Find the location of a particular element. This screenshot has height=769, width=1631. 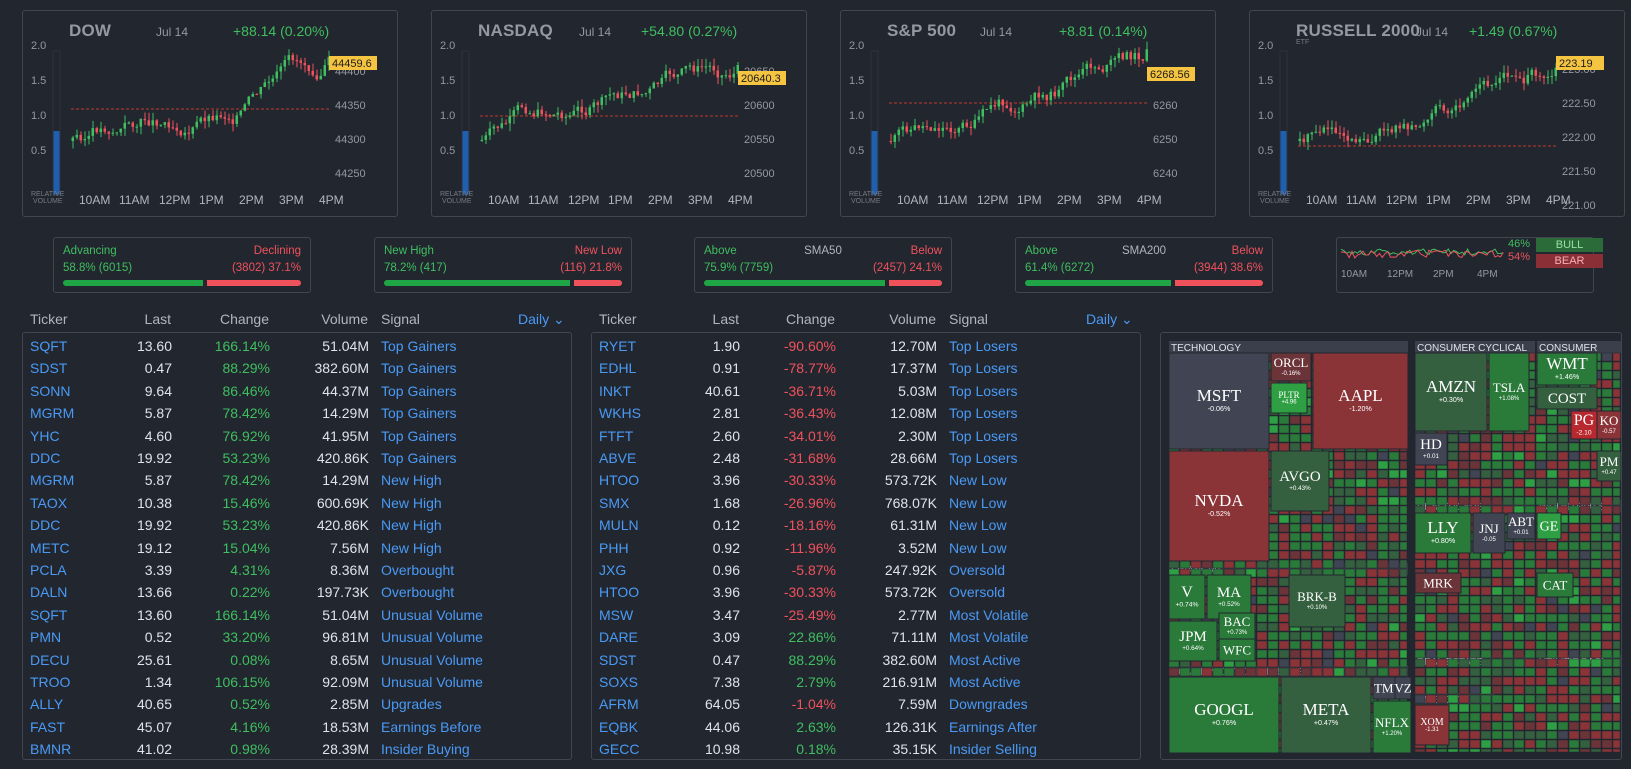

table-row: MGRM 5.87 78.42% 14.29M Top Gainers is located at coordinates (298, 413).